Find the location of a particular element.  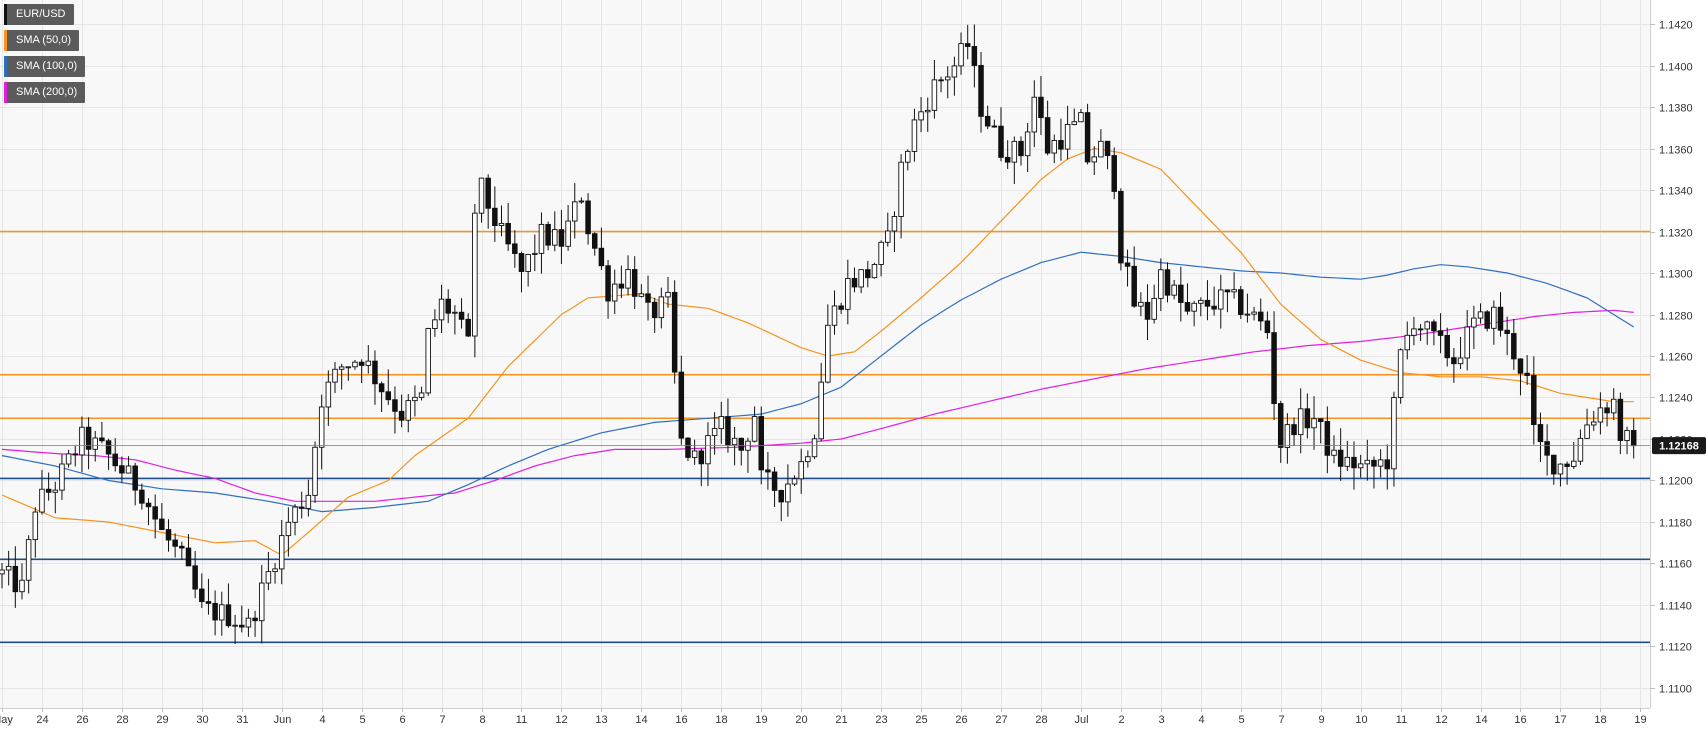

right-axis-panel is located at coordinates (1678, 354).